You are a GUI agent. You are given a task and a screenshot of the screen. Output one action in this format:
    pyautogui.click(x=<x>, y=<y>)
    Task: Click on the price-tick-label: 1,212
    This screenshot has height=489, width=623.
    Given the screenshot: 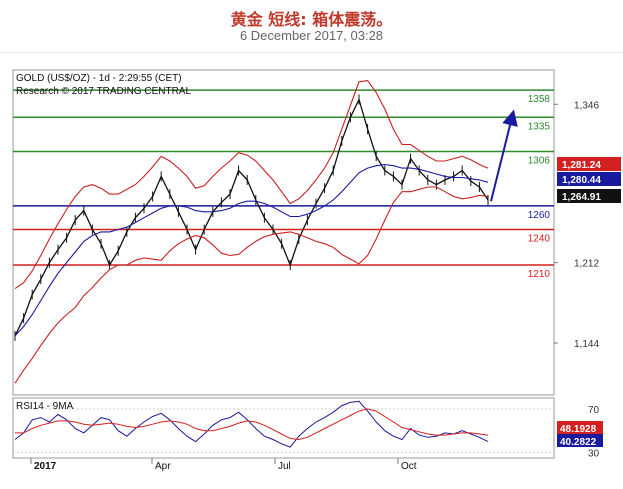 What is the action you would take?
    pyautogui.click(x=586, y=264)
    